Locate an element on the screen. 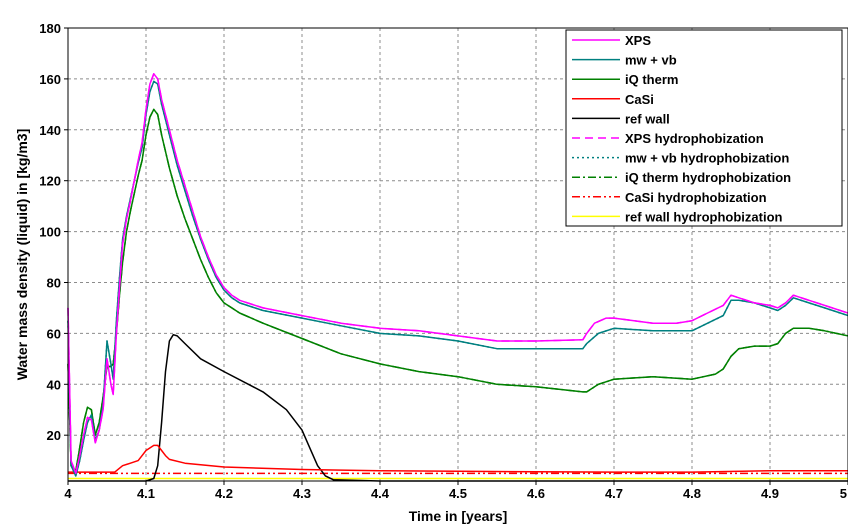  x-tick-label: 4.5 is located at coordinates (458, 493).